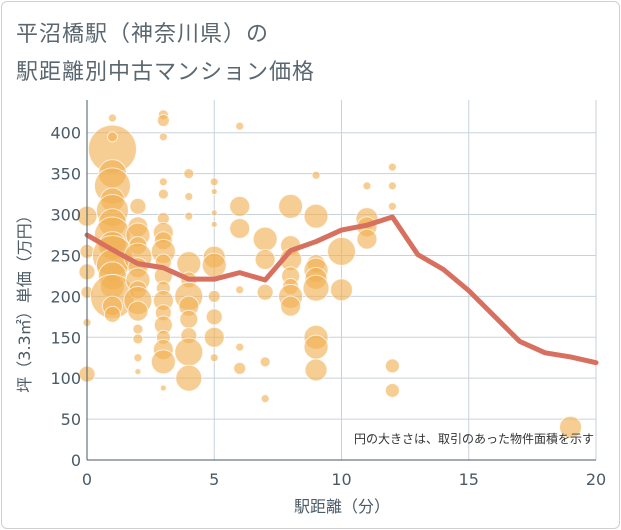  Describe the element at coordinates (65, 255) in the screenshot. I see `y-tick-label-250: 250` at that location.